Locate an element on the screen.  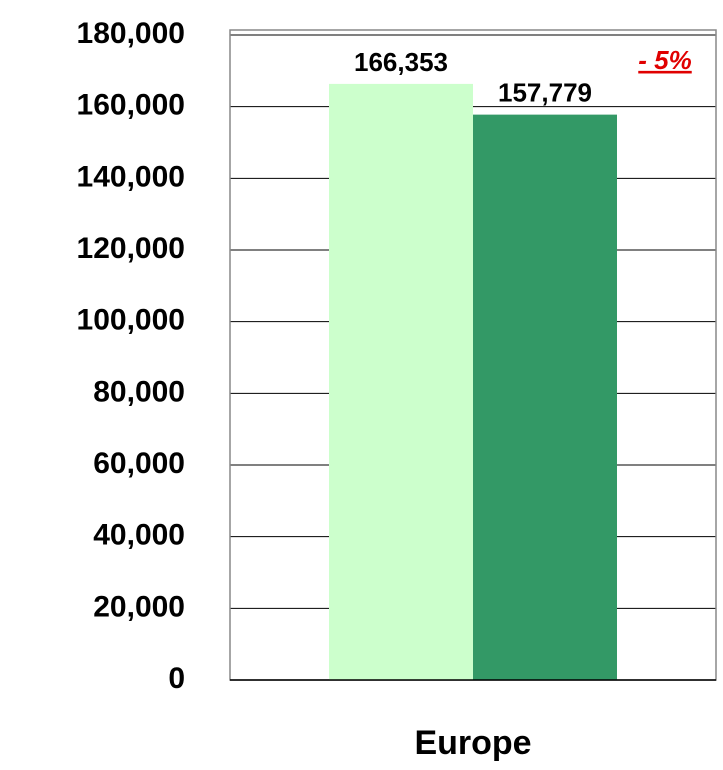
value-label: 166,353 is located at coordinates (401, 62).